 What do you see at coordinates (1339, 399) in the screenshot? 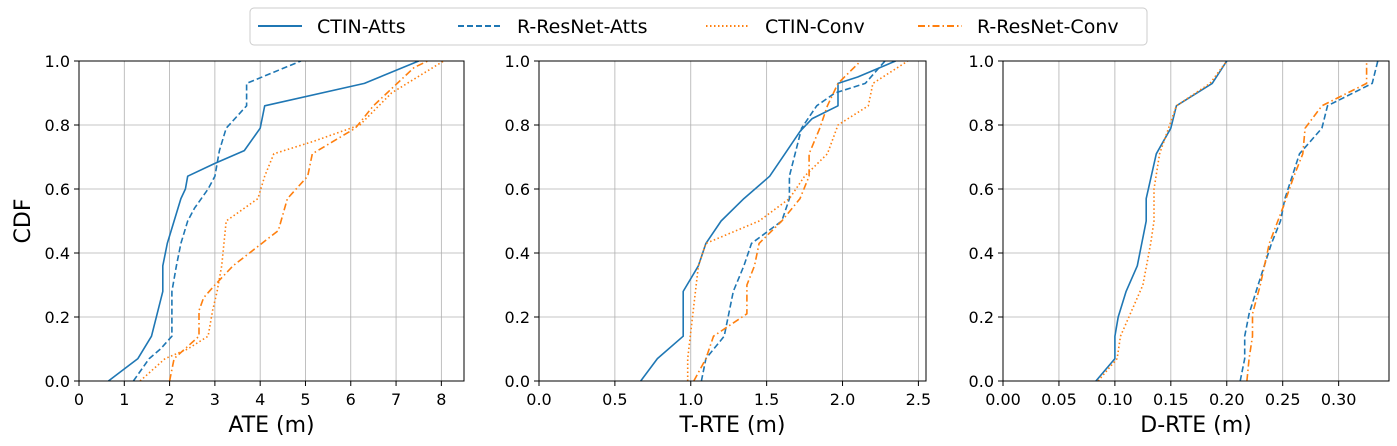
I see `x-tick-label: 0.30` at bounding box center [1339, 399].